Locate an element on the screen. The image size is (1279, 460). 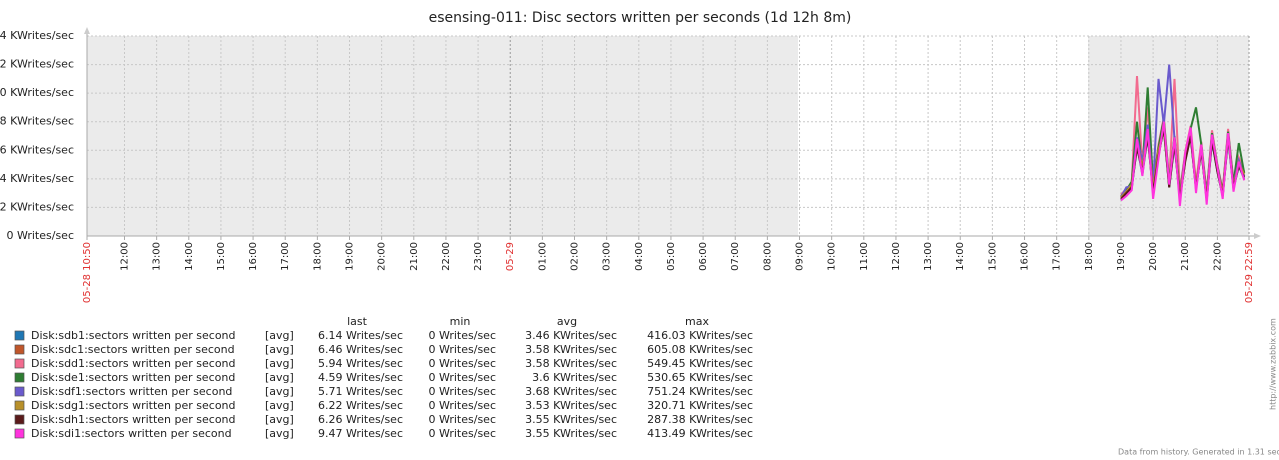
y-tick-label: 6 KWrites/sec is located at coordinates (37, 149).